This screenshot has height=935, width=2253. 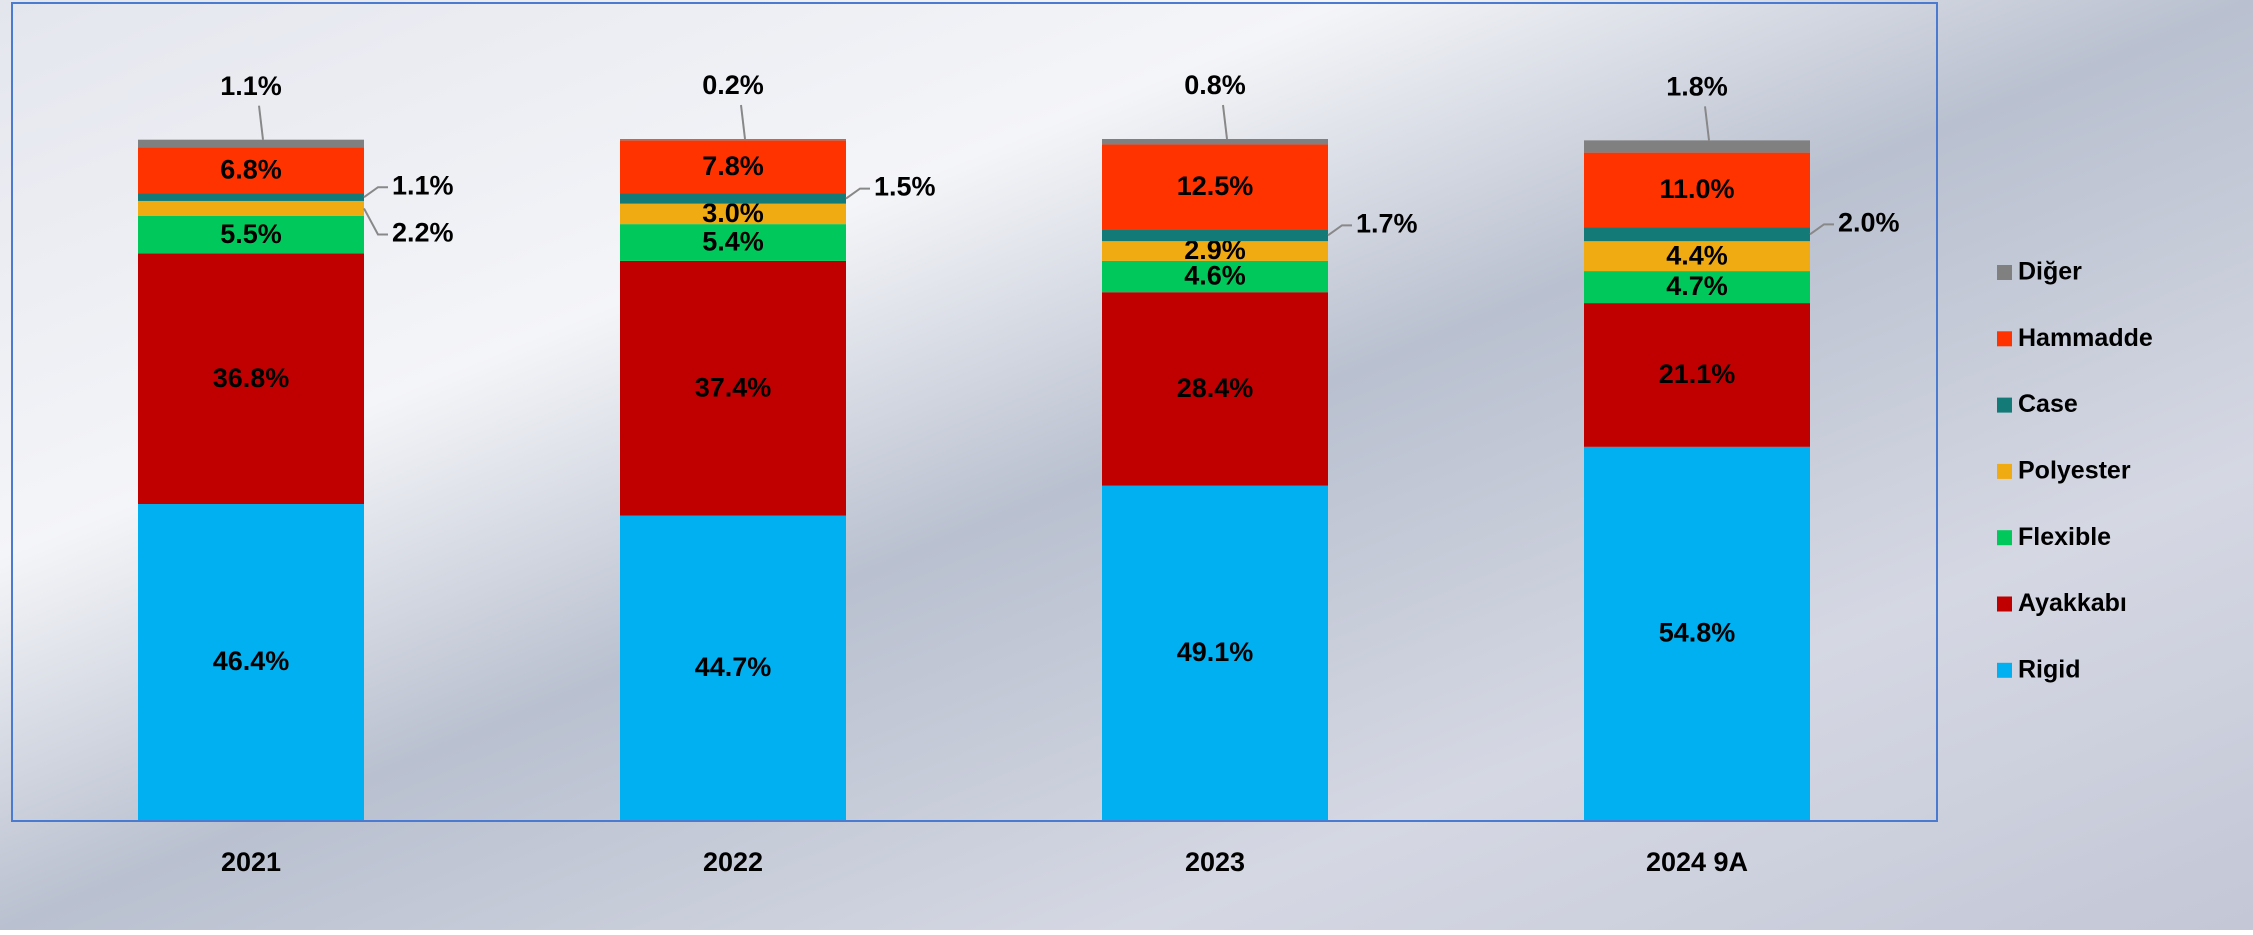 What do you see at coordinates (2072, 603) in the screenshot?
I see `legend-label: Ayakkabı` at bounding box center [2072, 603].